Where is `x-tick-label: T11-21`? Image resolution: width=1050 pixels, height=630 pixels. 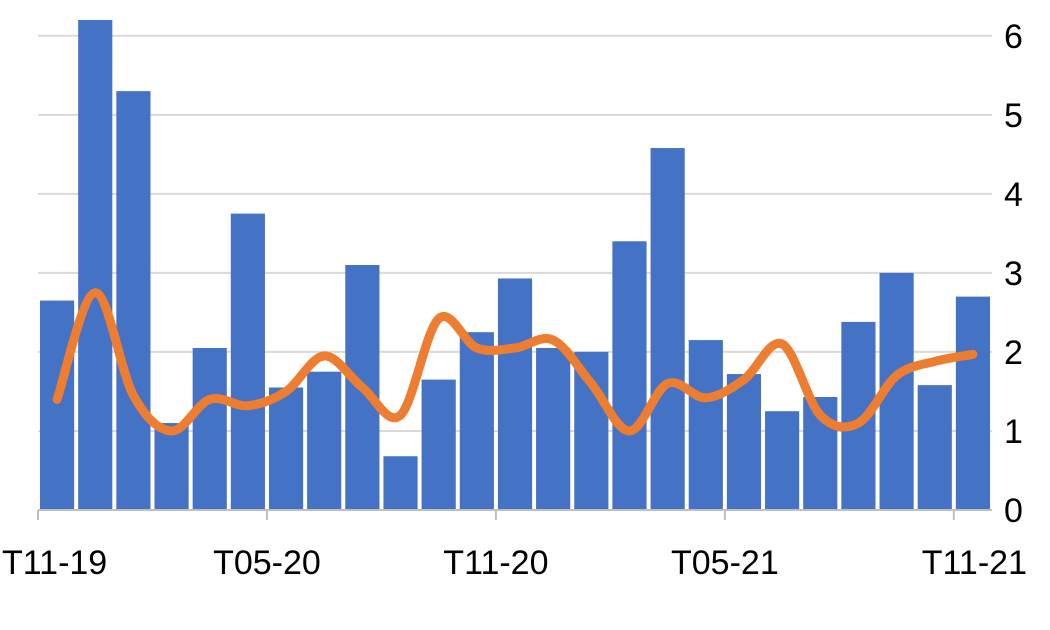
x-tick-label: T11-21 is located at coordinates (974, 563).